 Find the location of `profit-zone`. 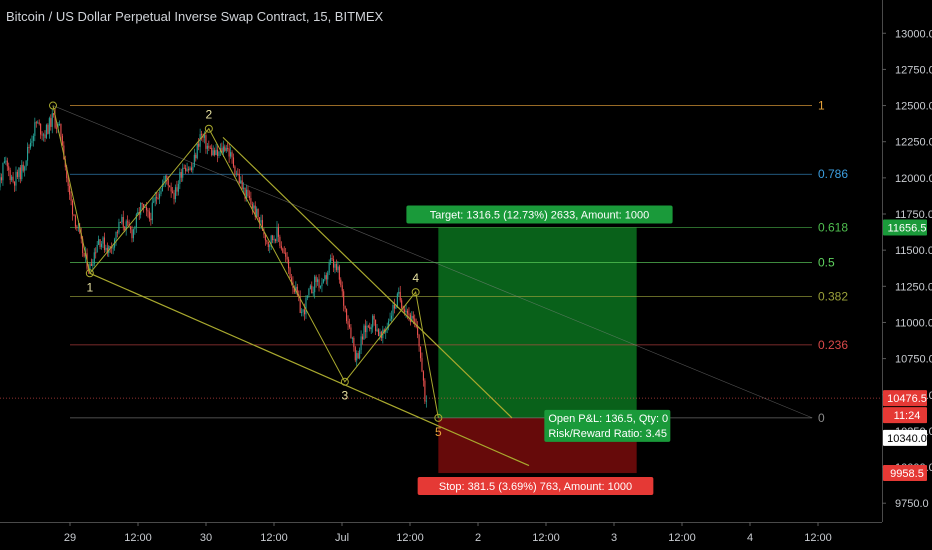

profit-zone is located at coordinates (537, 322).